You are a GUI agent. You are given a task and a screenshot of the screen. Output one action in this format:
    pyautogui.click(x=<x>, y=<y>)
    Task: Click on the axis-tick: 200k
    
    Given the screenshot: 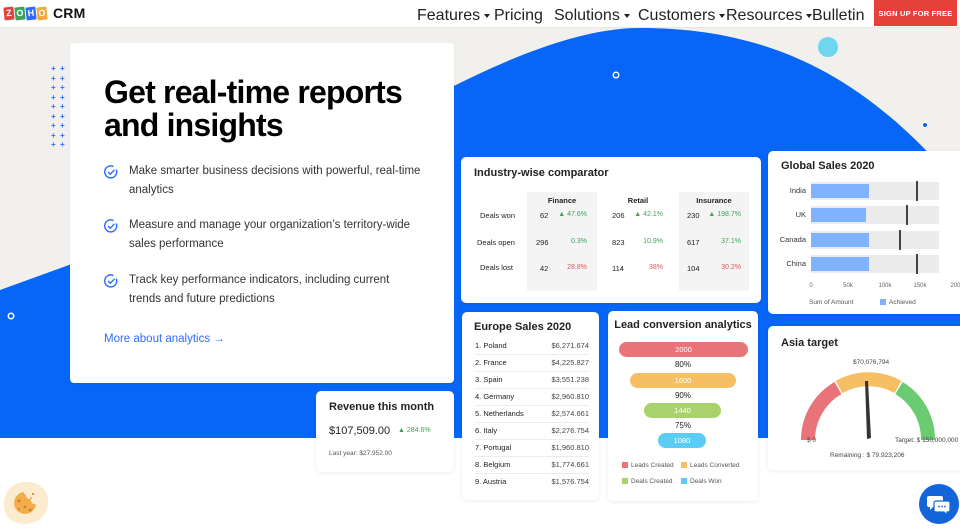 What is the action you would take?
    pyautogui.click(x=955, y=286)
    